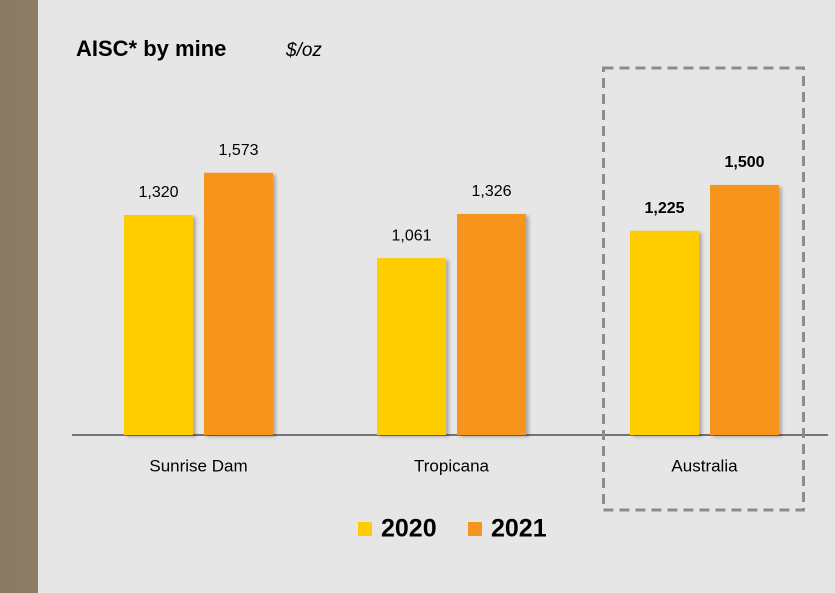 This screenshot has height=593, width=835. What do you see at coordinates (664, 208) in the screenshot?
I see `value-label: 1,225` at bounding box center [664, 208].